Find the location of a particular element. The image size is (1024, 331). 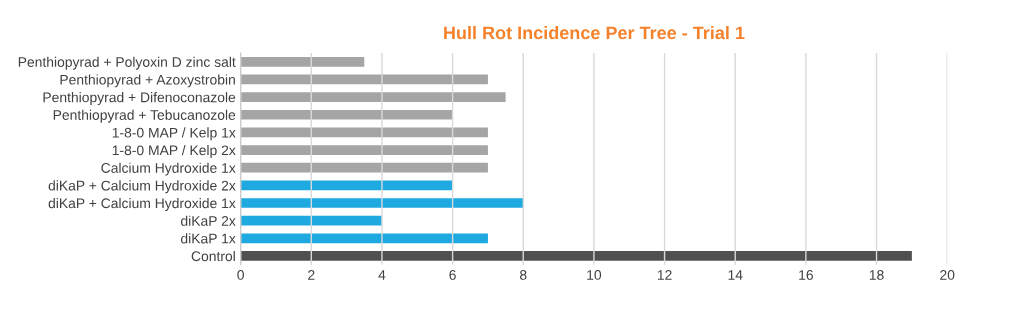

x-tick-label: 6 is located at coordinates (452, 275).